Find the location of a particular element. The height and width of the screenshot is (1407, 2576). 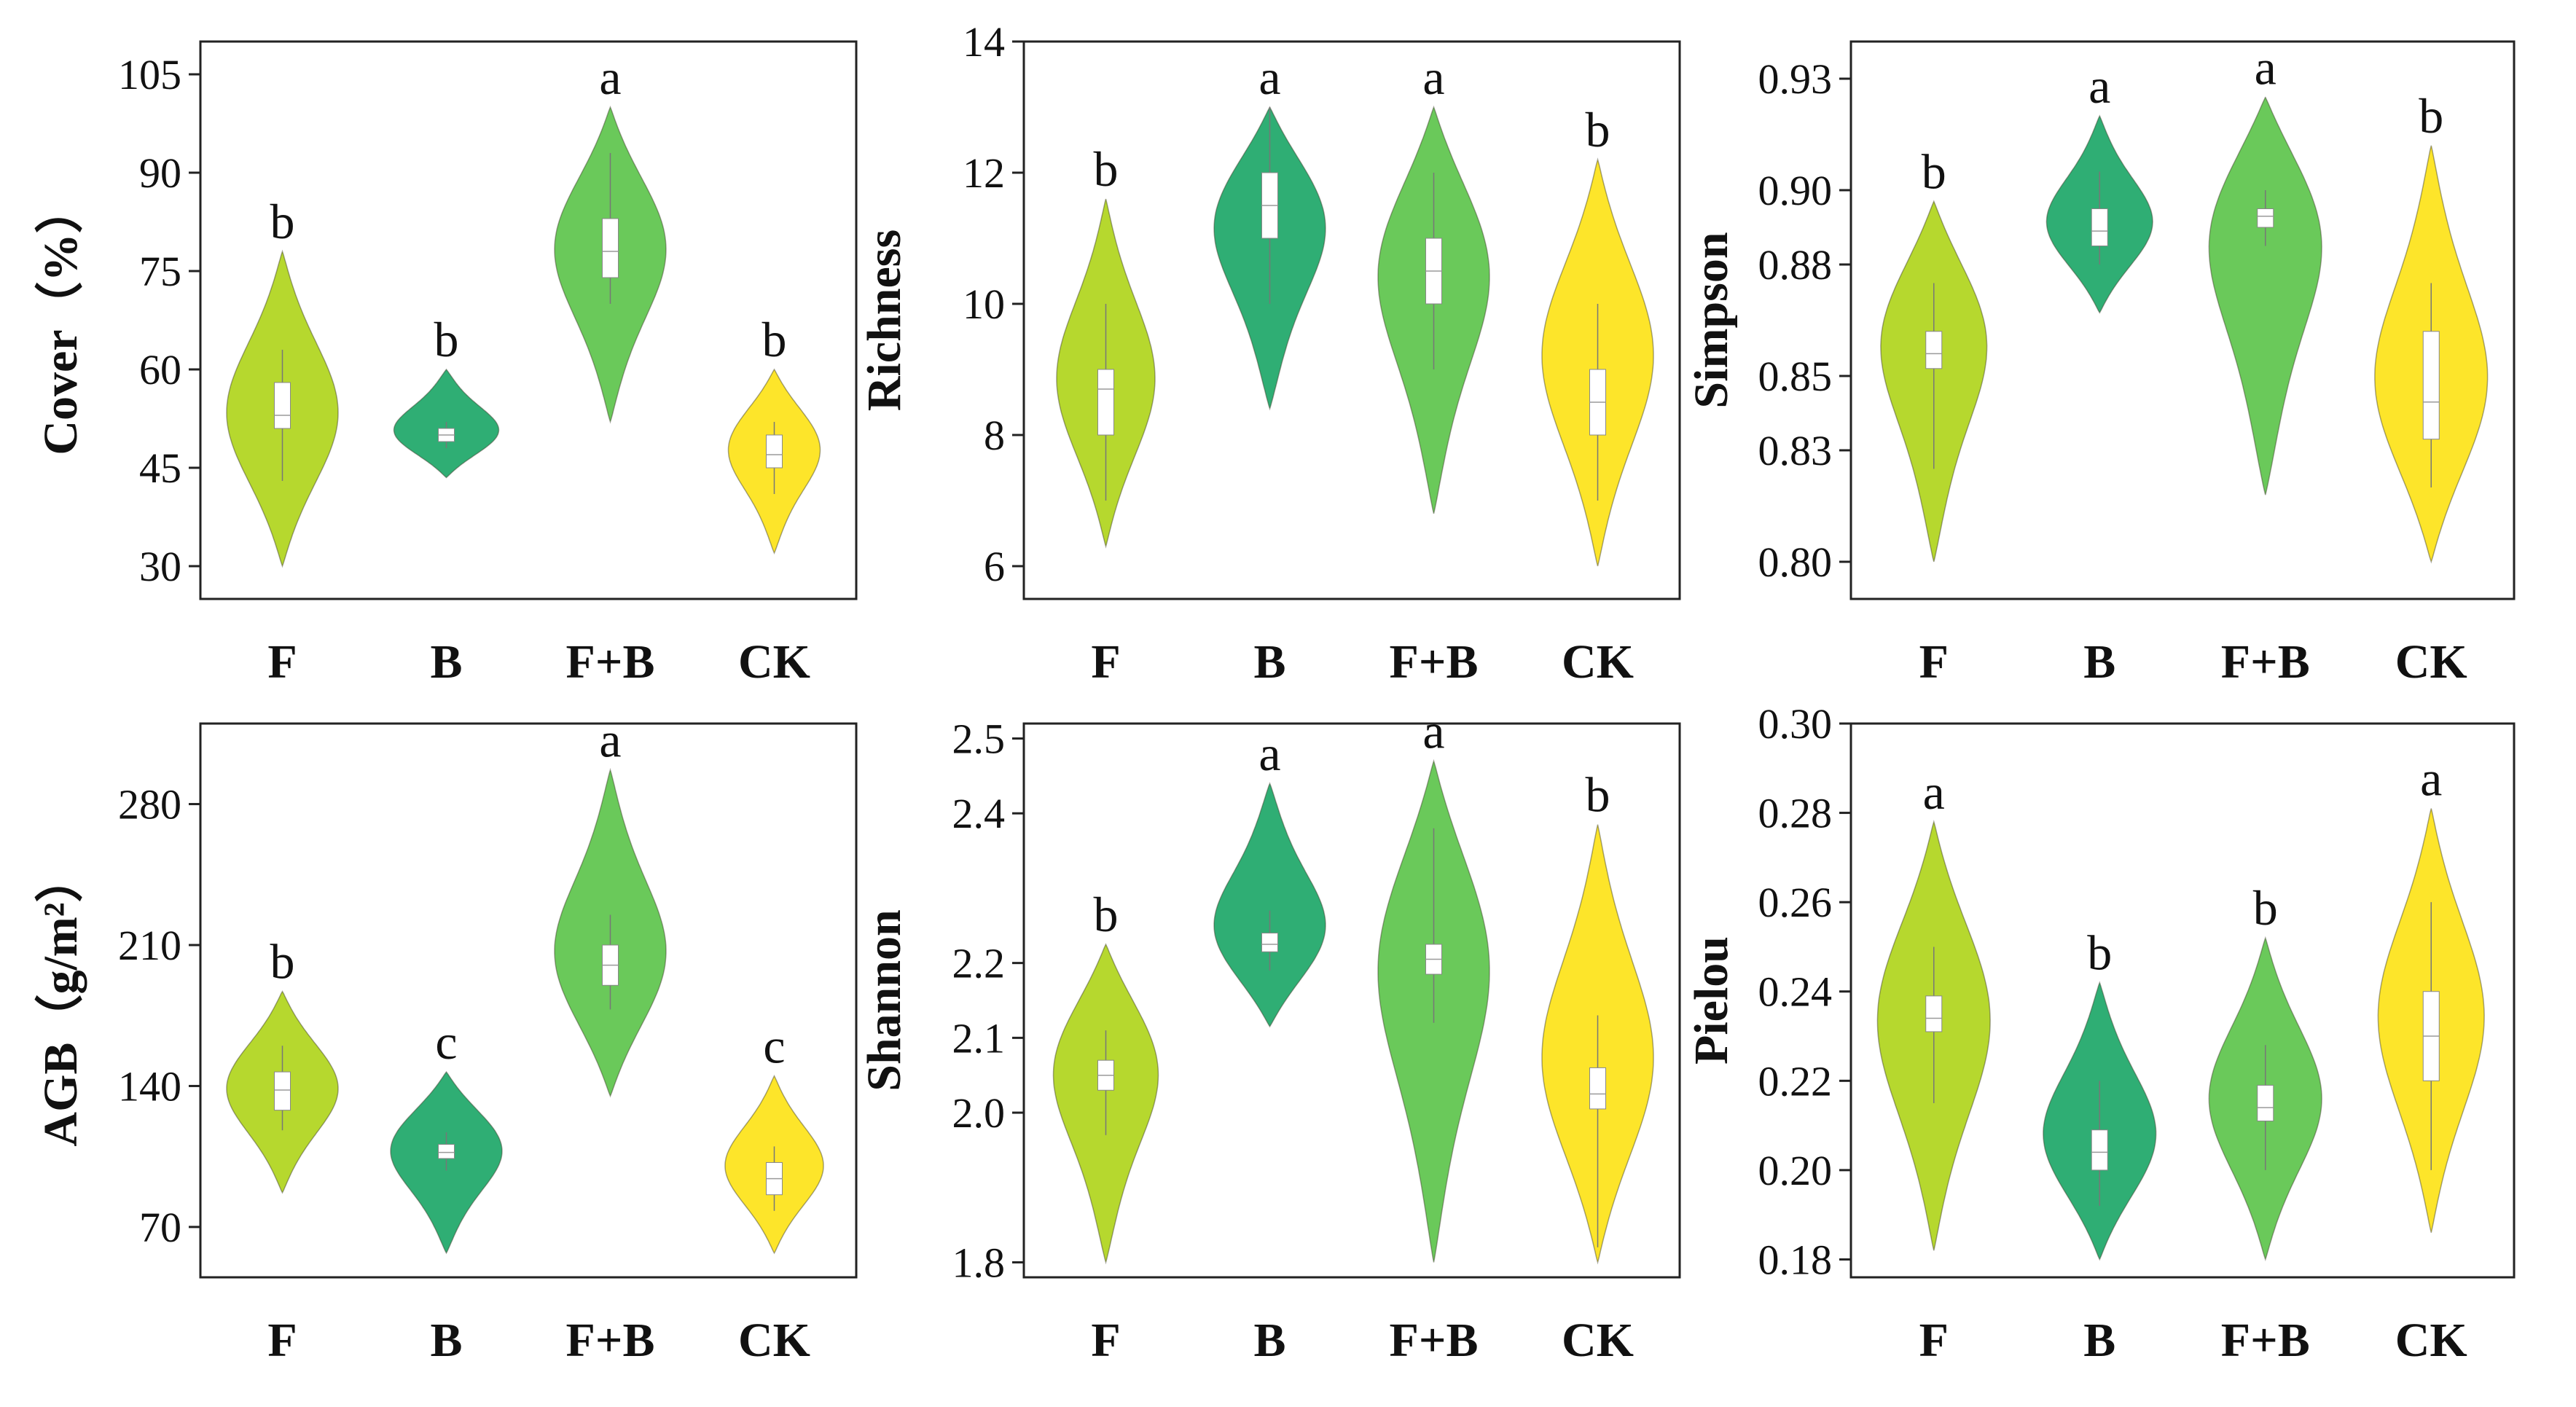

y-tick-label: 75 is located at coordinates (160, 271).